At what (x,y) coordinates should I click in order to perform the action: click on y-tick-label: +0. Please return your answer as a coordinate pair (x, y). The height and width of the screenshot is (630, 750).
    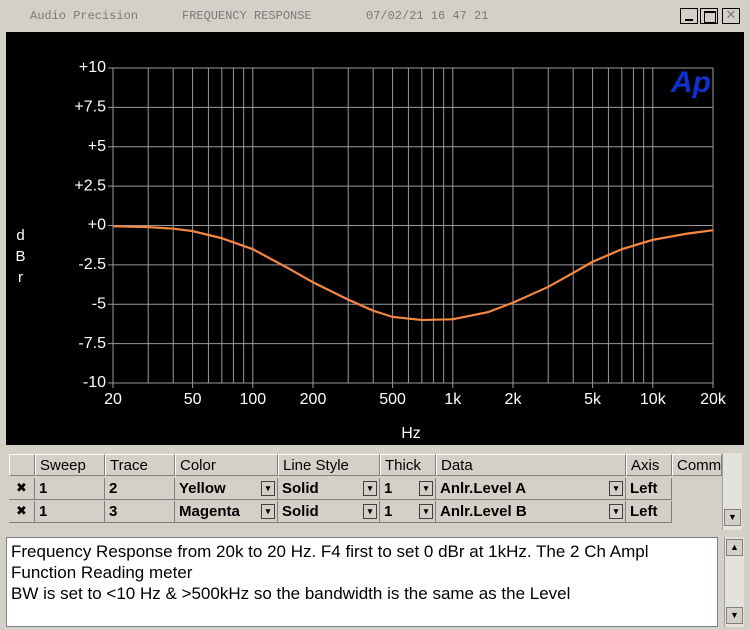
    Looking at the image, I should click on (97, 225).